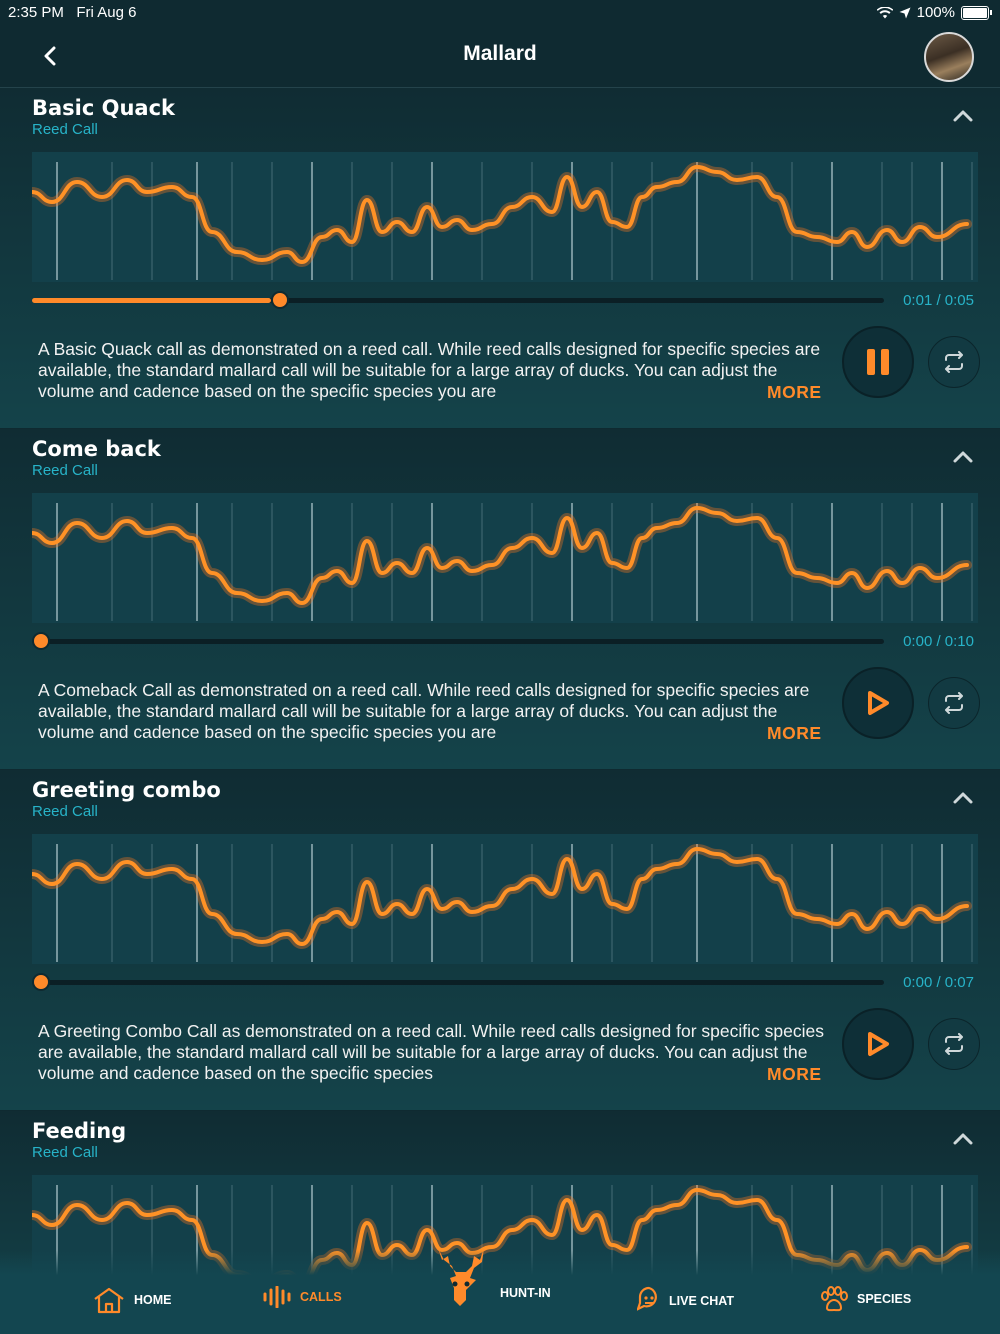 This screenshot has height=1334, width=1000. Describe the element at coordinates (132, 1300) in the screenshot. I see `tab-home: HOME` at that location.